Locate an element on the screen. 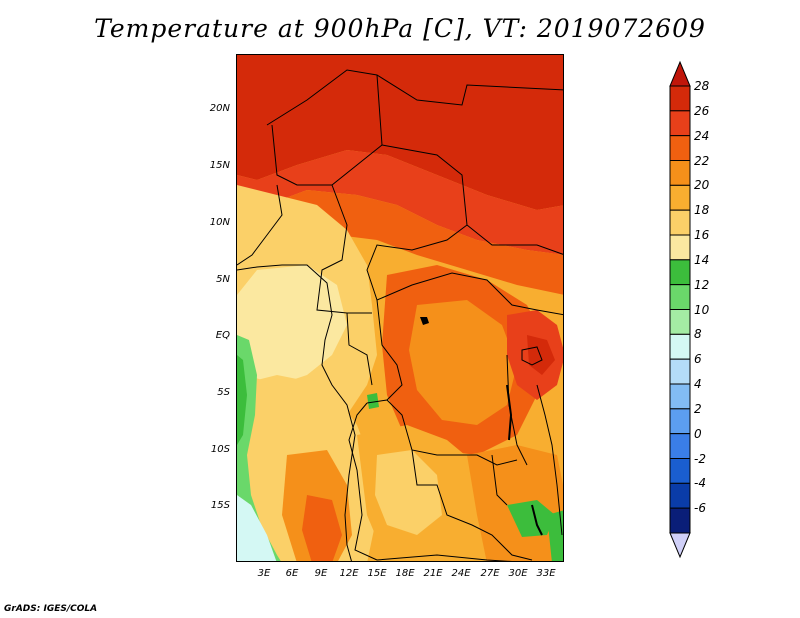 The image size is (800, 618). lat-label-15s: 15S is located at coordinates (220, 505).